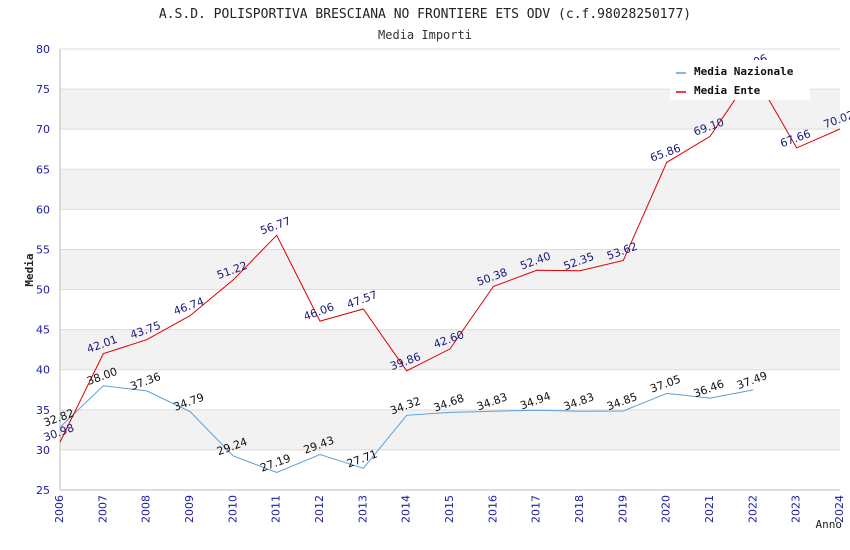  Describe the element at coordinates (275, 225) in the screenshot. I see `data-label-ente: 56.77` at that location.